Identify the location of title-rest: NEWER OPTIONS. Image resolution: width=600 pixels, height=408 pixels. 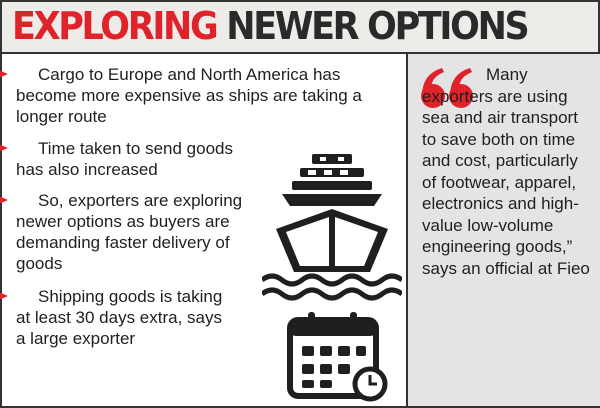
(377, 26).